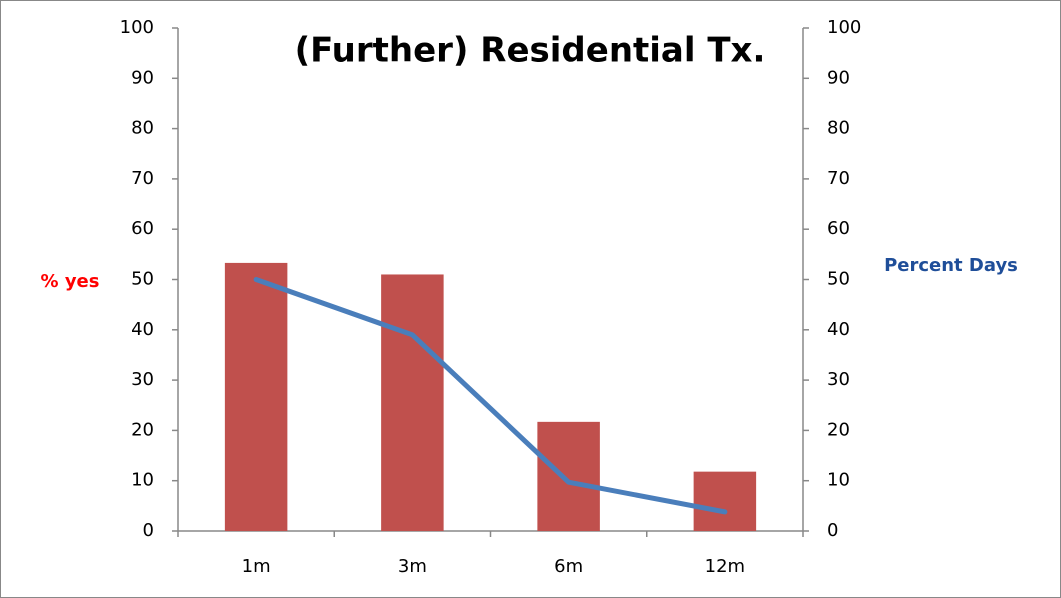 The width and height of the screenshot is (1061, 598). Describe the element at coordinates (142, 429) in the screenshot. I see `y-tick-label: 20` at that location.